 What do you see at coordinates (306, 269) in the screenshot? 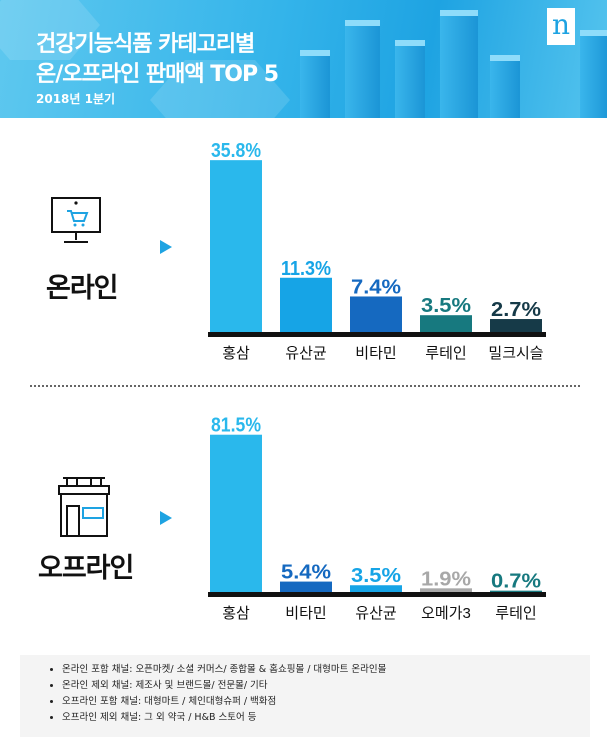
I see `bar-value-label: 11.3%` at bounding box center [306, 269].